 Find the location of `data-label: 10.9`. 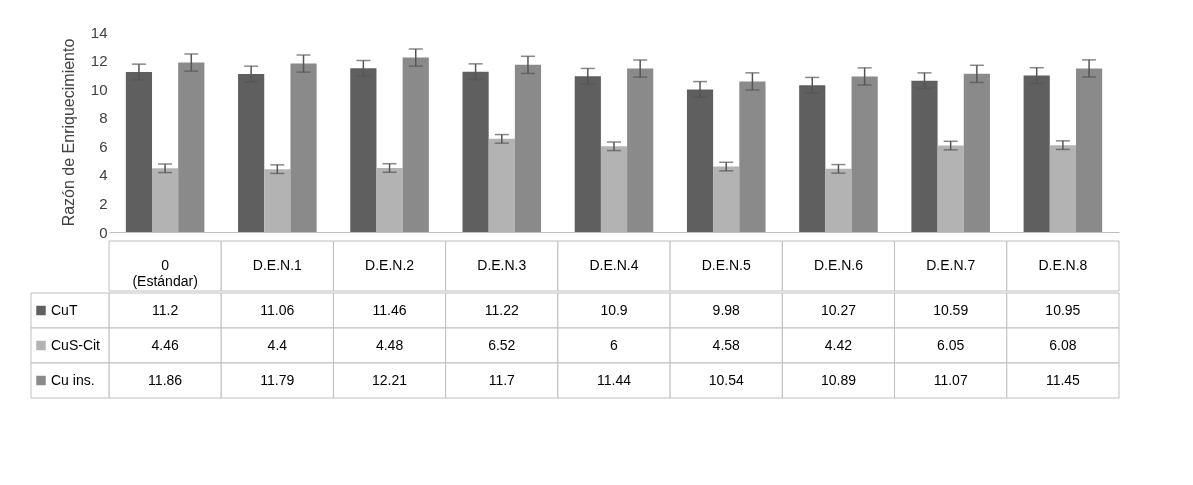

data-label: 10.9 is located at coordinates (614, 309).